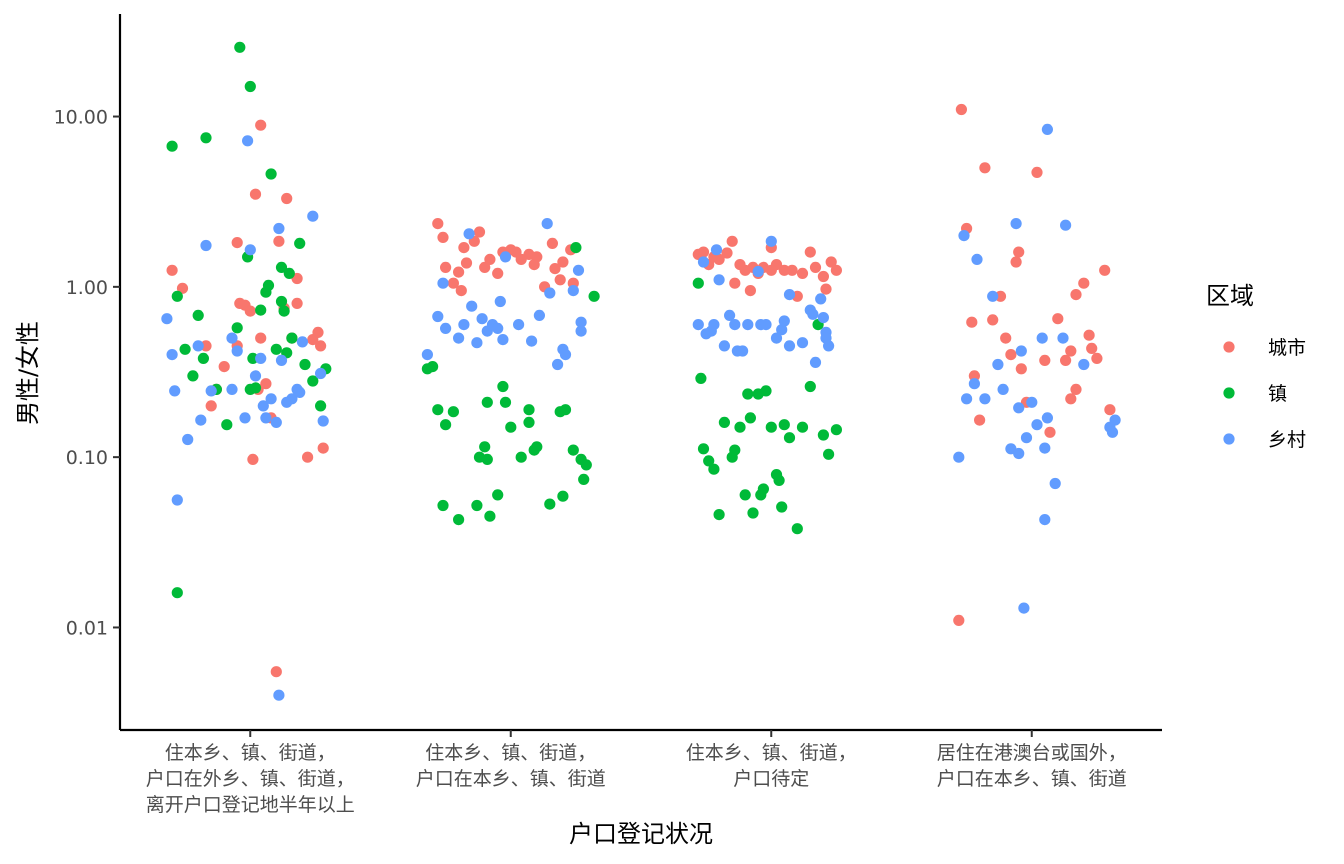  What do you see at coordinates (511, 766) in the screenshot?
I see `x-tick-label-1: 住本乡、镇、街道， 户口在本乡、镇、街道` at bounding box center [511, 766].